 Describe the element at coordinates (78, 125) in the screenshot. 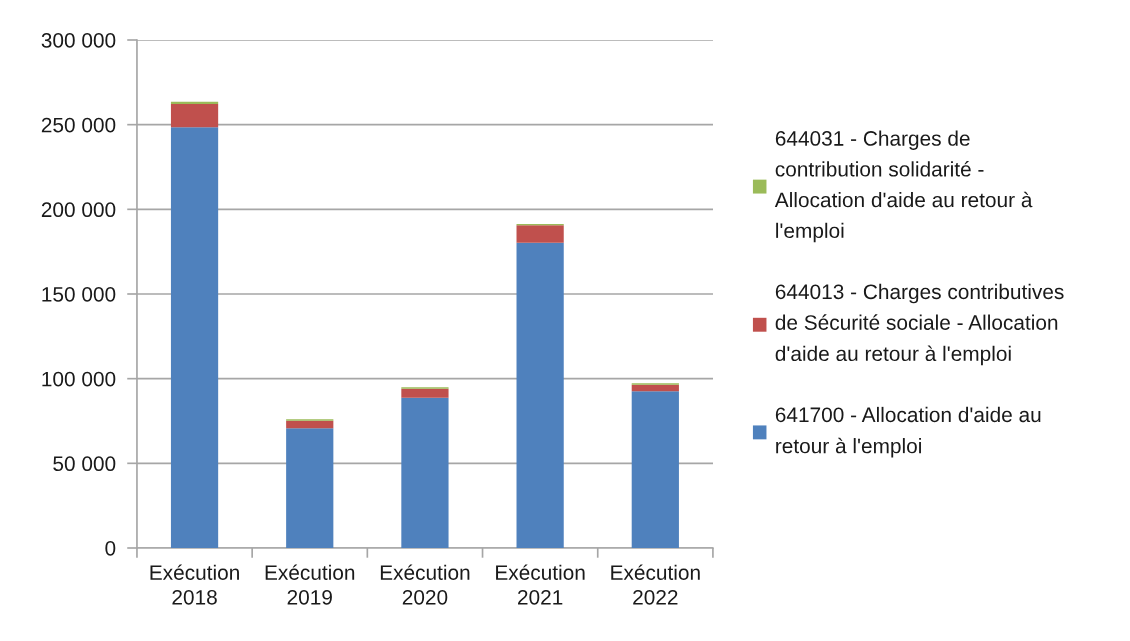

I see `y-tick-label: 250 000` at that location.